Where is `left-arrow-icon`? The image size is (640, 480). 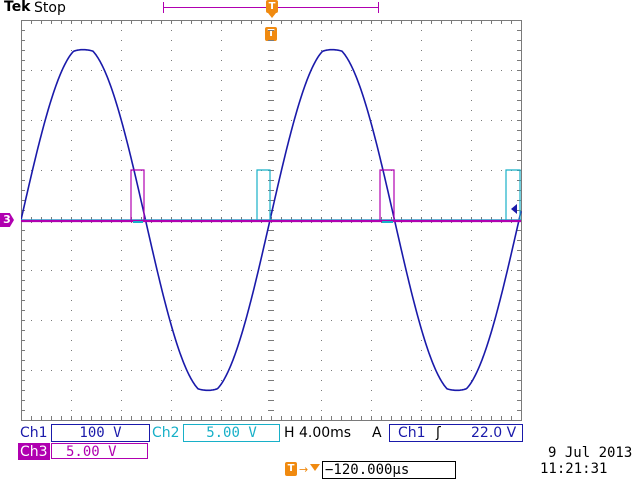 left-arrow-icon is located at coordinates (514, 209).